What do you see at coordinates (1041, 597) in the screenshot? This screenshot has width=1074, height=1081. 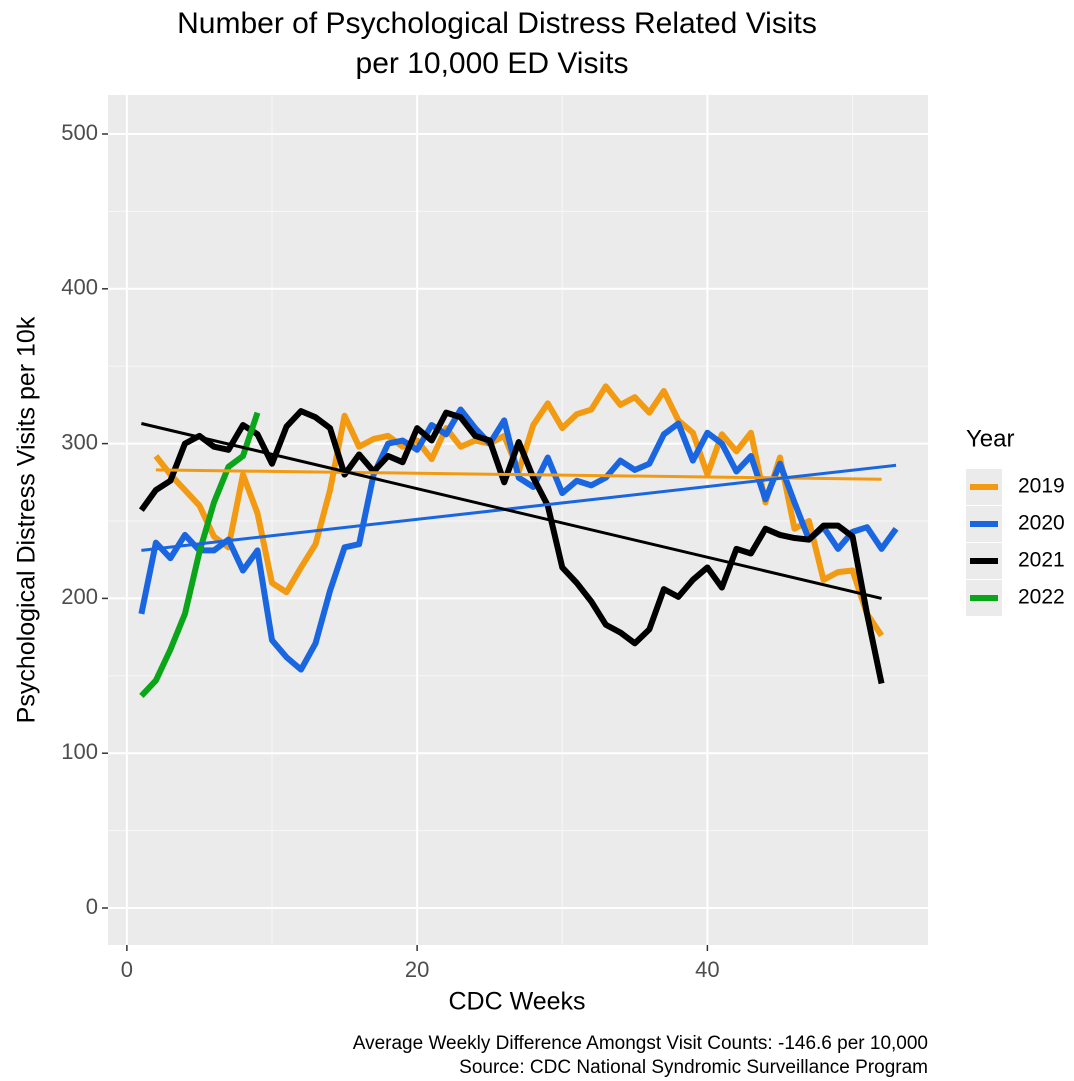 I see `legend-label: 2022` at bounding box center [1041, 597].